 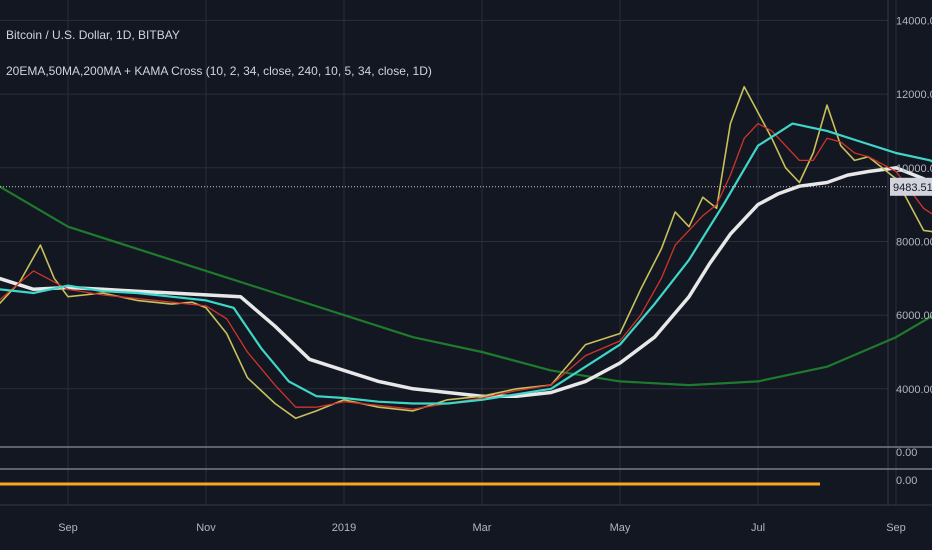 I want to click on y-tick-label: 6000.00, so click(x=914, y=316).